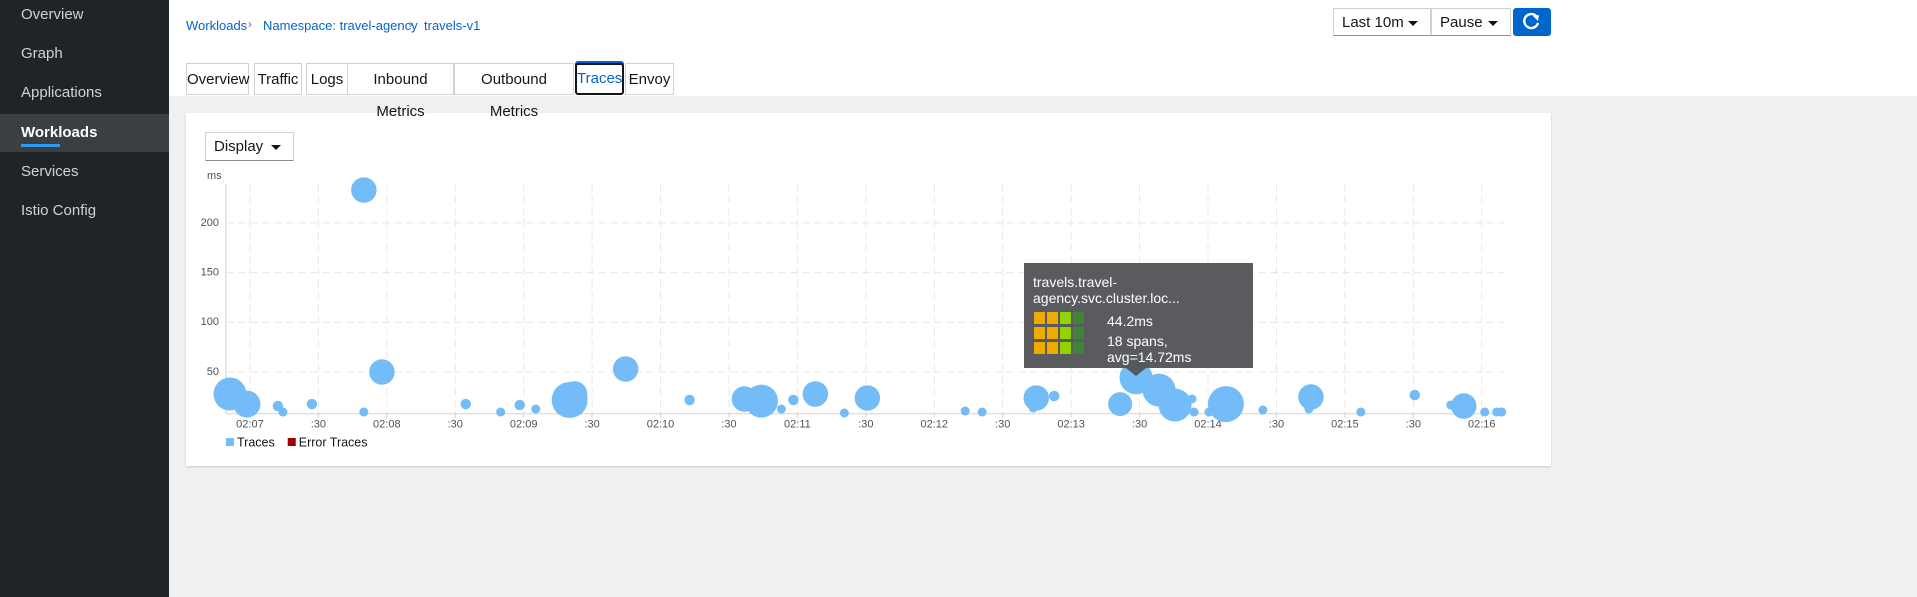  What do you see at coordinates (59, 210) in the screenshot?
I see `nav-item: Istio Config` at bounding box center [59, 210].